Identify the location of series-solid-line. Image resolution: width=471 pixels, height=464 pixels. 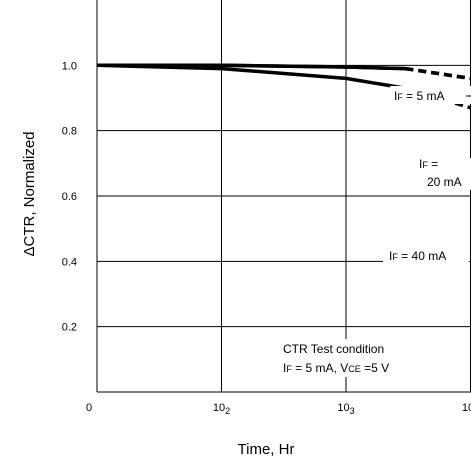
(251, 76).